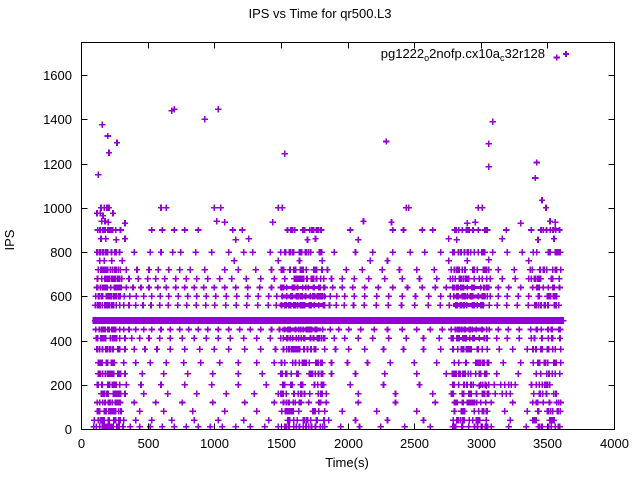 This screenshot has height=480, width=640. What do you see at coordinates (9, 239) in the screenshot?
I see `y-axis-title: IPS` at bounding box center [9, 239].